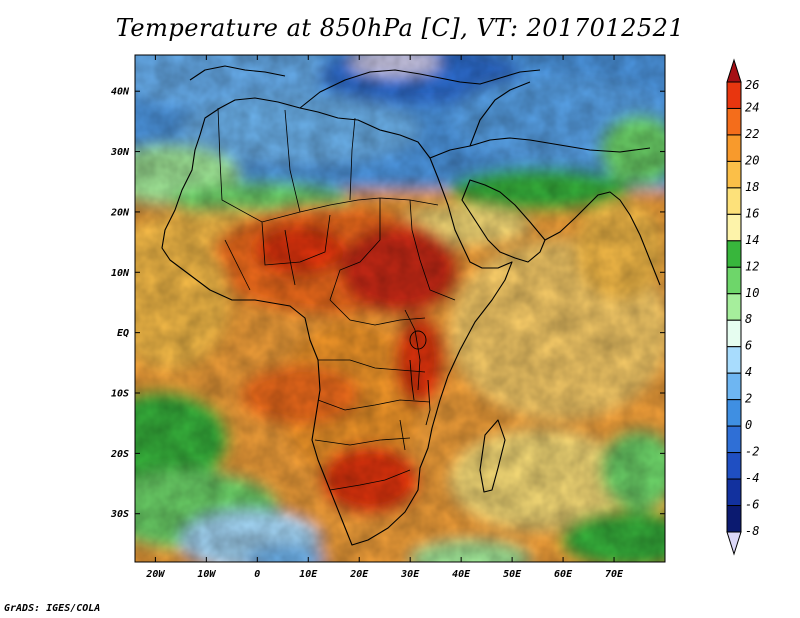 Image resolution: width=800 pixels, height=618 pixels. Describe the element at coordinates (752, 107) in the screenshot. I see `colorbar-label: 24` at that location.